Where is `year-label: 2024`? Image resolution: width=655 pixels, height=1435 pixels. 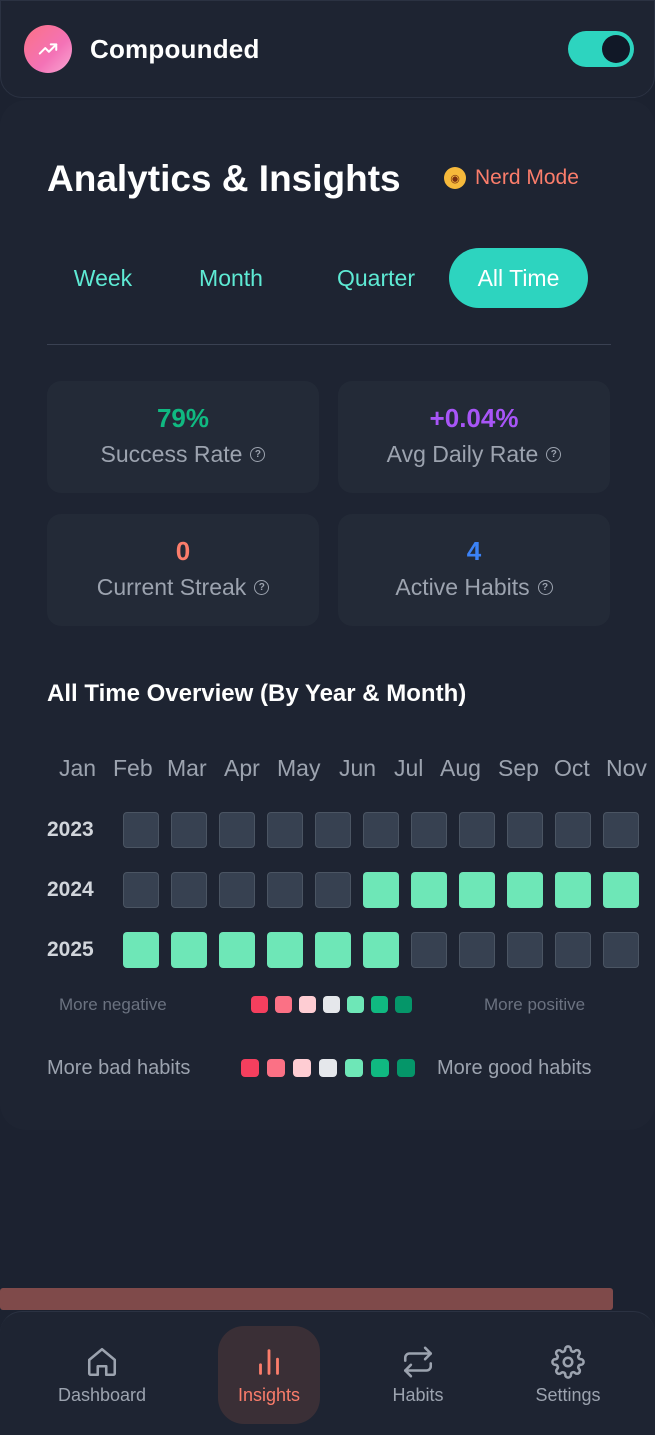 year-label: 2024 is located at coordinates (70, 889).